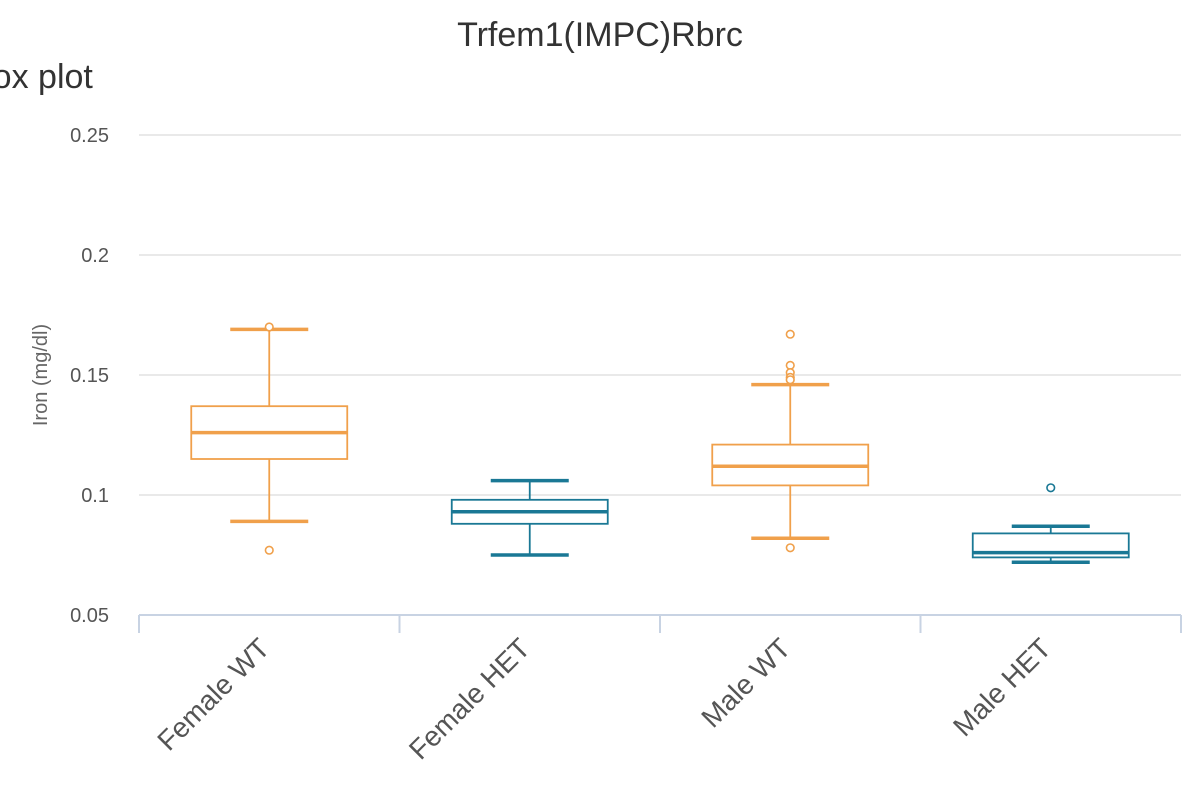 The image size is (1200, 800). Describe the element at coordinates (1002, 687) in the screenshot. I see `x-category-label: Male HET` at that location.